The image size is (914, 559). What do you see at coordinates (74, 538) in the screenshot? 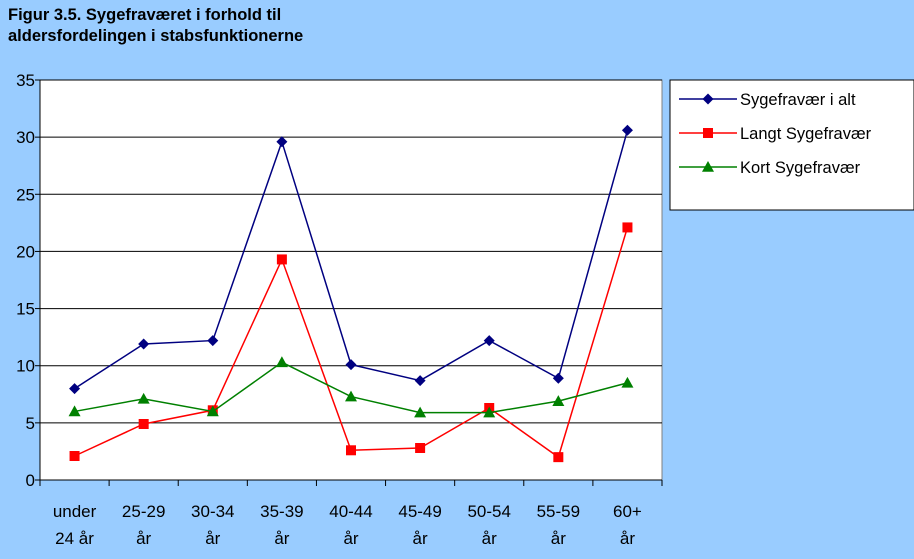
I see `x-tick-label: 24 år` at bounding box center [74, 538].